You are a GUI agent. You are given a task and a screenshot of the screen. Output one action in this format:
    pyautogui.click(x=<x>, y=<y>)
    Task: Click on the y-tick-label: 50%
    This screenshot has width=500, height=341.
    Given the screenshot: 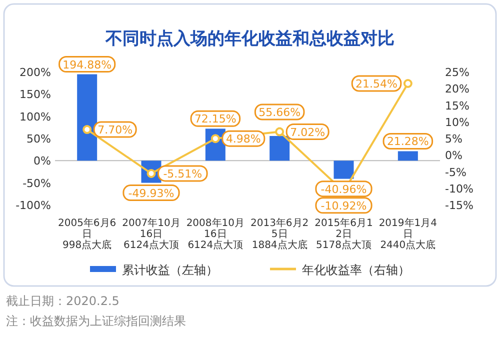 What is the action you would take?
    pyautogui.click(x=38, y=139)
    